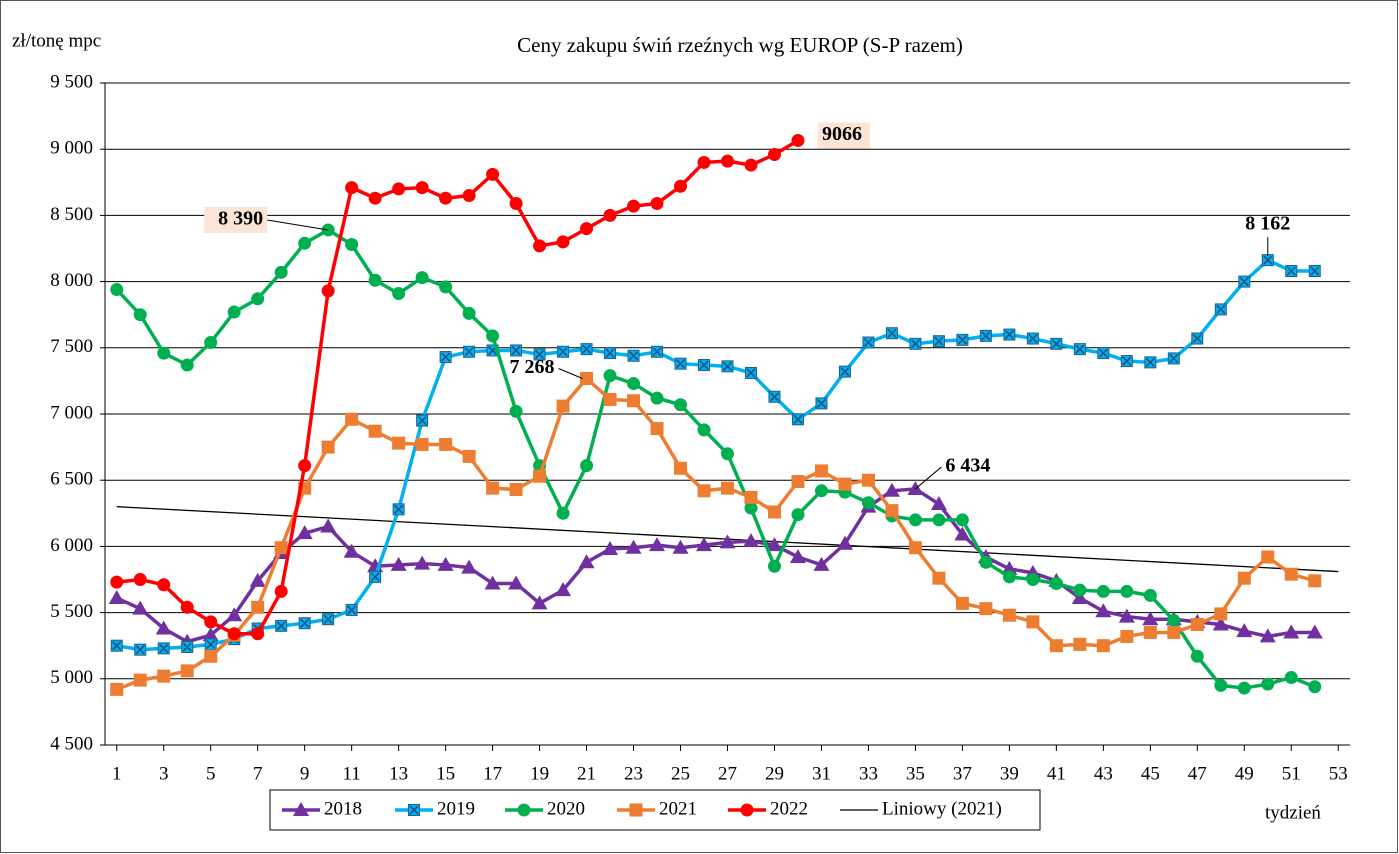 This screenshot has height=854, width=1399. I want to click on value-label-bg, so click(236, 219).